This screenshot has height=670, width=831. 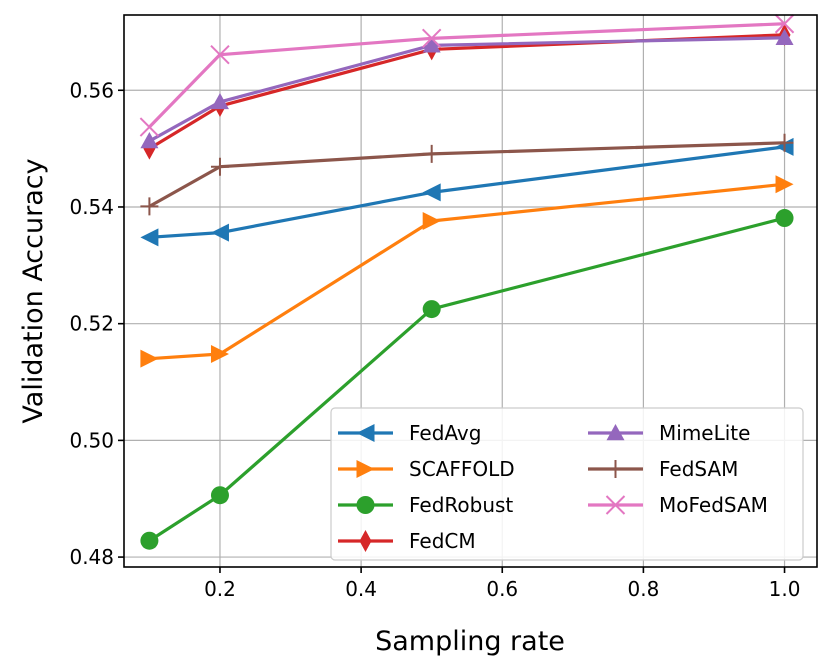 I want to click on legend-marker-mofedsam, so click(x=615, y=505).